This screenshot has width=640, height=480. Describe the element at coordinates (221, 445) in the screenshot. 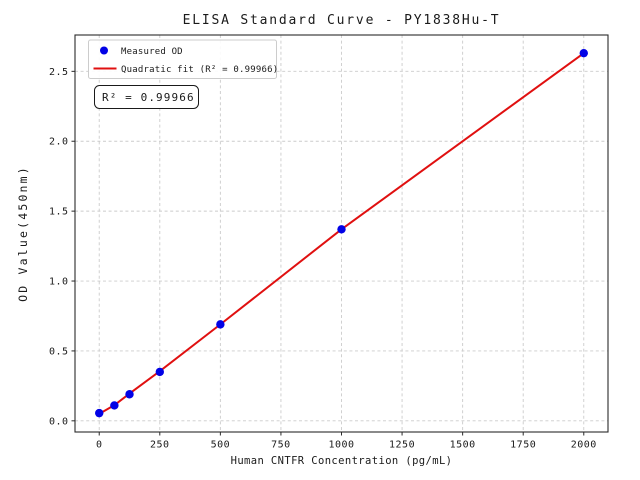

I see `x-tick-label: 500` at that location.